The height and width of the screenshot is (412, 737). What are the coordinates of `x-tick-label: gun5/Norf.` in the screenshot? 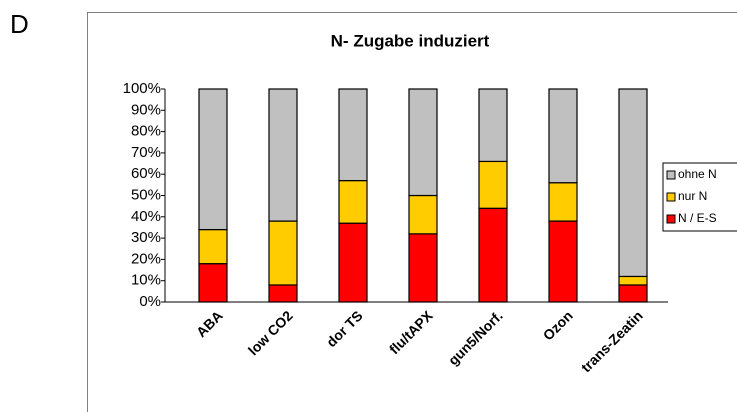 It's located at (475, 337).